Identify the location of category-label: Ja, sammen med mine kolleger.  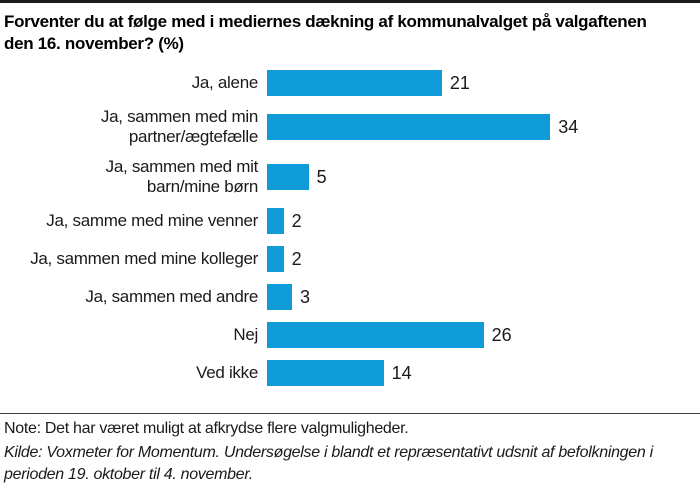
(144, 259).